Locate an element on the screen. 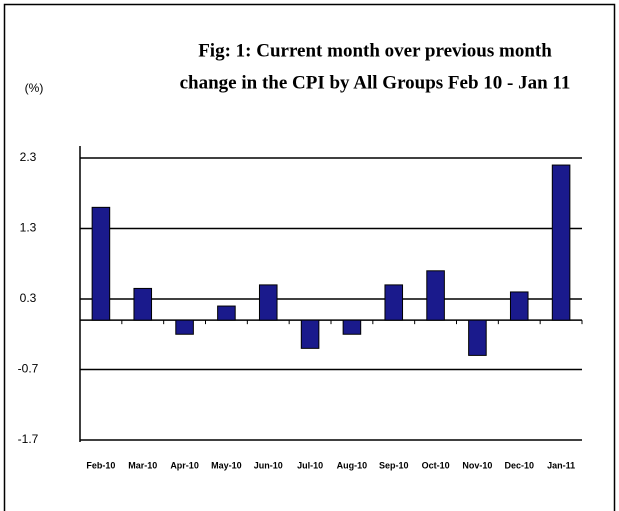  x-tick-label: Dec-10 is located at coordinates (519, 465).